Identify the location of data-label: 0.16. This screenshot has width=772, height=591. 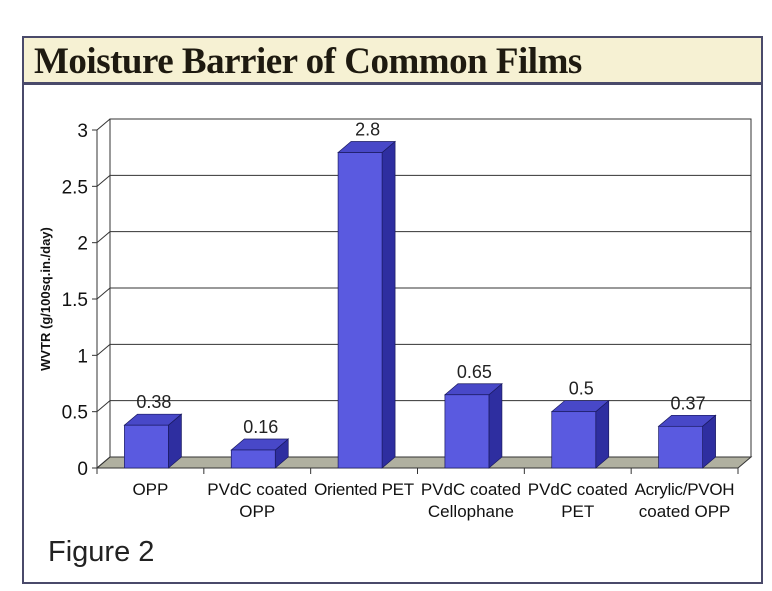
(260, 427).